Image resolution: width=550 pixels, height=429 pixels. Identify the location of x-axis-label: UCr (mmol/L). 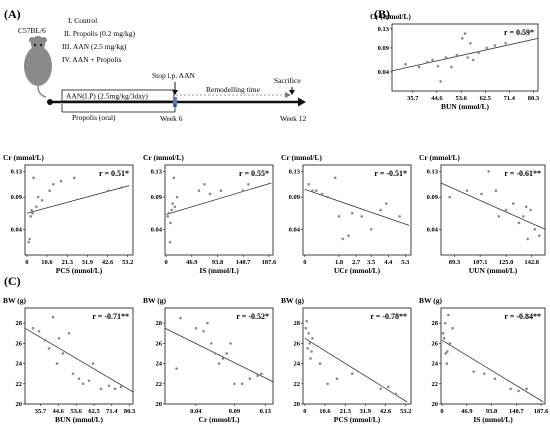
(357, 270).